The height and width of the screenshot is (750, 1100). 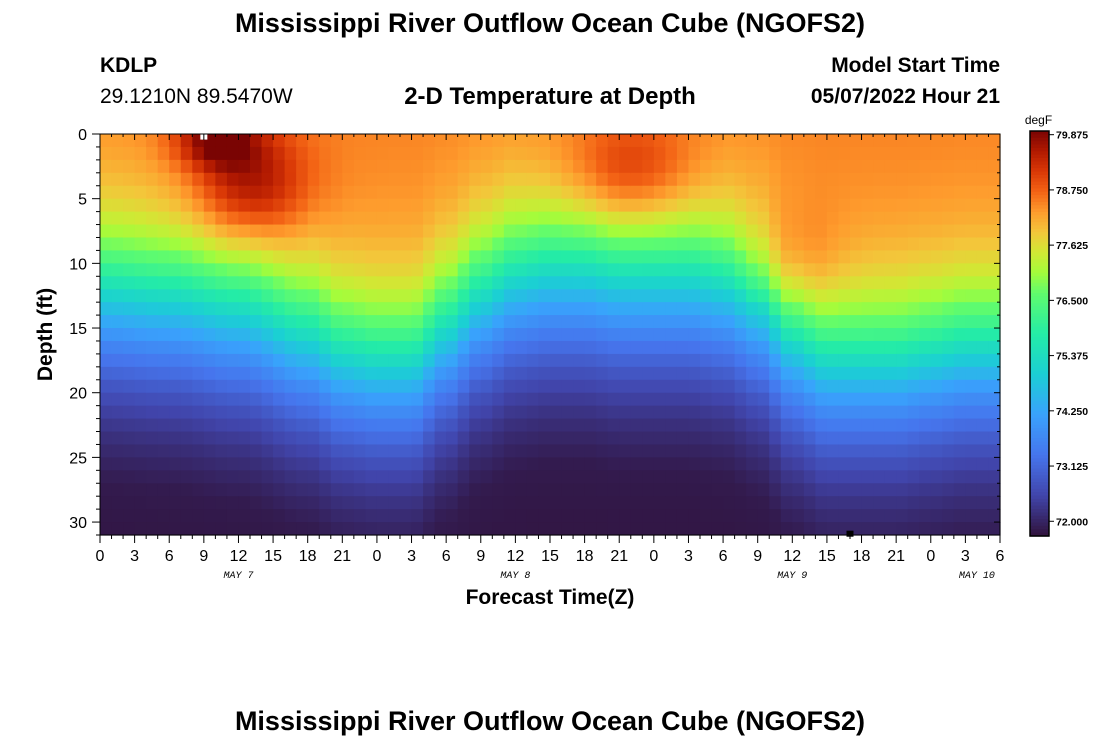 What do you see at coordinates (1072, 301) in the screenshot?
I see `colorbar-tick-label: 76.500` at bounding box center [1072, 301].